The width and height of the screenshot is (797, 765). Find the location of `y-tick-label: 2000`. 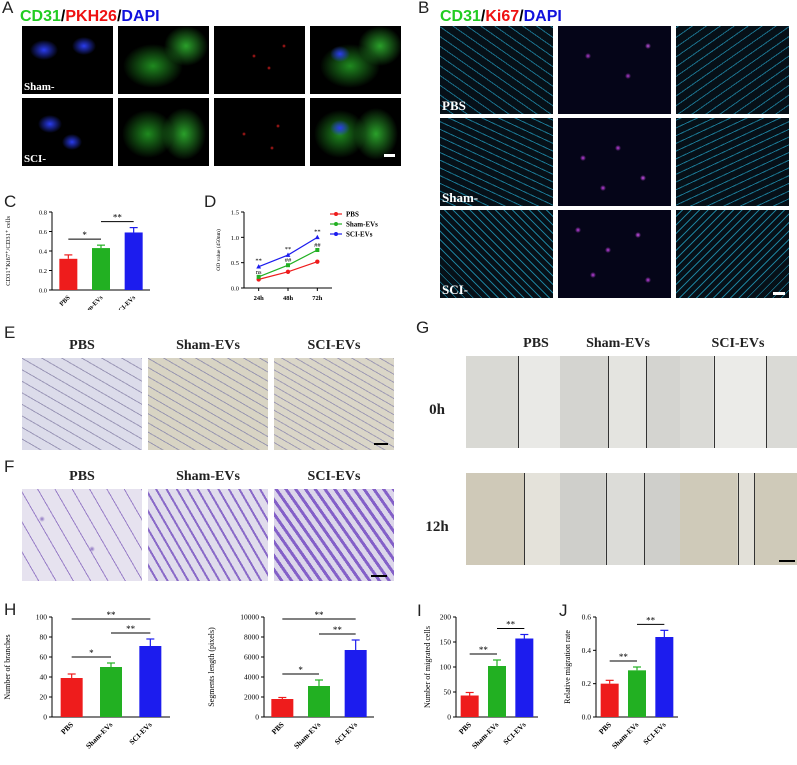

y-tick-label: 2000 is located at coordinates (251, 697).